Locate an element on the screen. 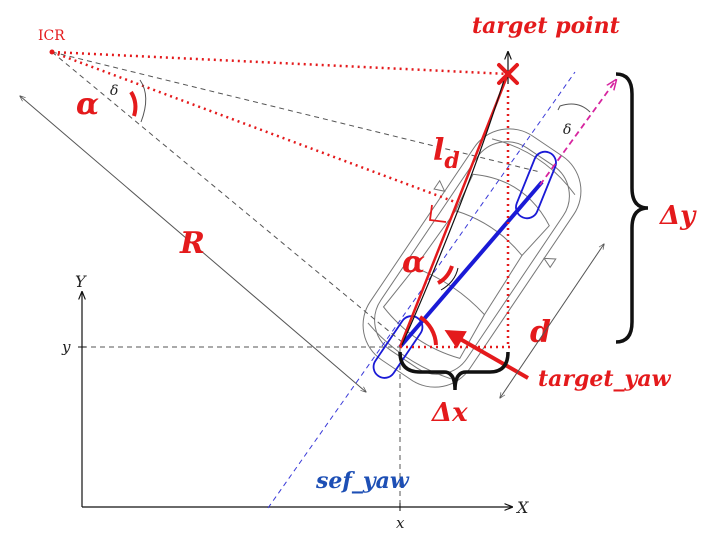 The height and width of the screenshot is (539, 718). delta-y-brace is located at coordinates (632, 208).